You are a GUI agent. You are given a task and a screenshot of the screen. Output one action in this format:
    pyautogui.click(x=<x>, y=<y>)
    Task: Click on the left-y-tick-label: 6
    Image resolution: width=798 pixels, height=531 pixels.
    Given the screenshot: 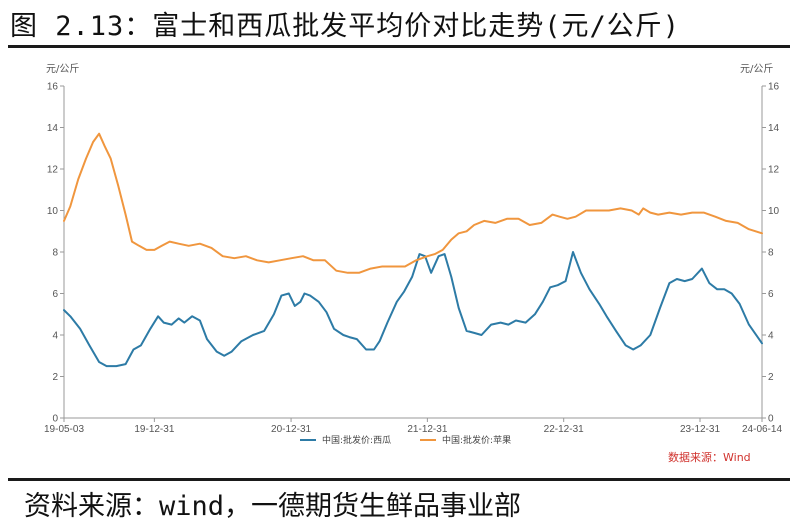 What is the action you would take?
    pyautogui.click(x=55, y=294)
    